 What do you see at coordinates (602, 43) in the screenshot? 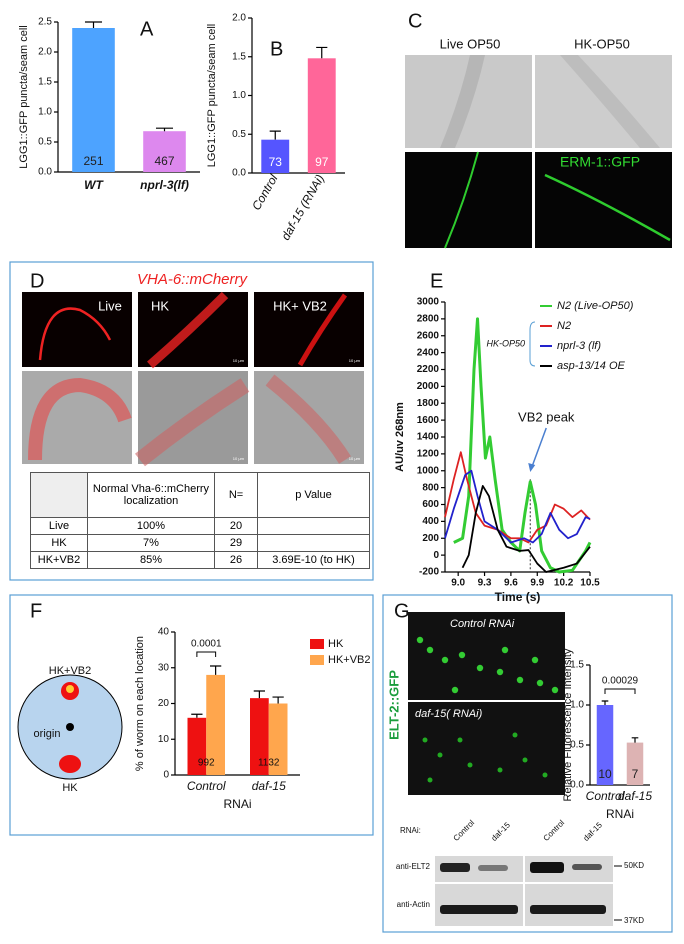
I see `column-label: HK-OP50` at bounding box center [602, 43].